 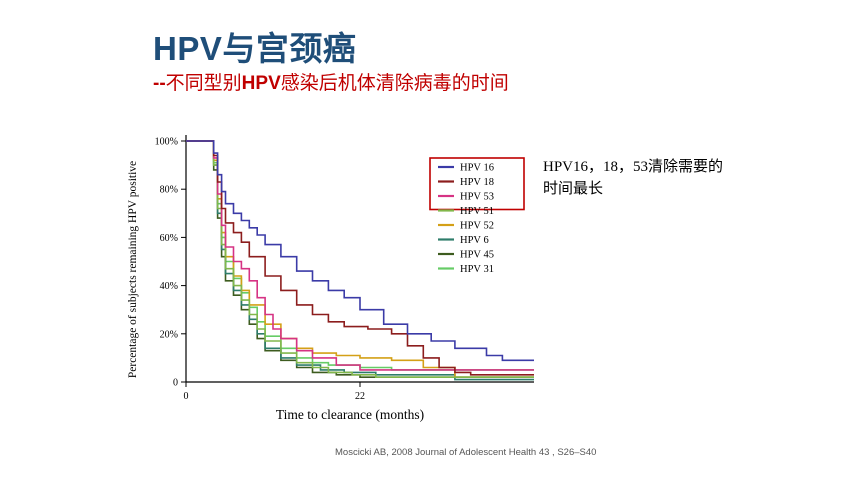 What do you see at coordinates (261, 83) in the screenshot?
I see `subtitle-hpv: HPV` at bounding box center [261, 83].